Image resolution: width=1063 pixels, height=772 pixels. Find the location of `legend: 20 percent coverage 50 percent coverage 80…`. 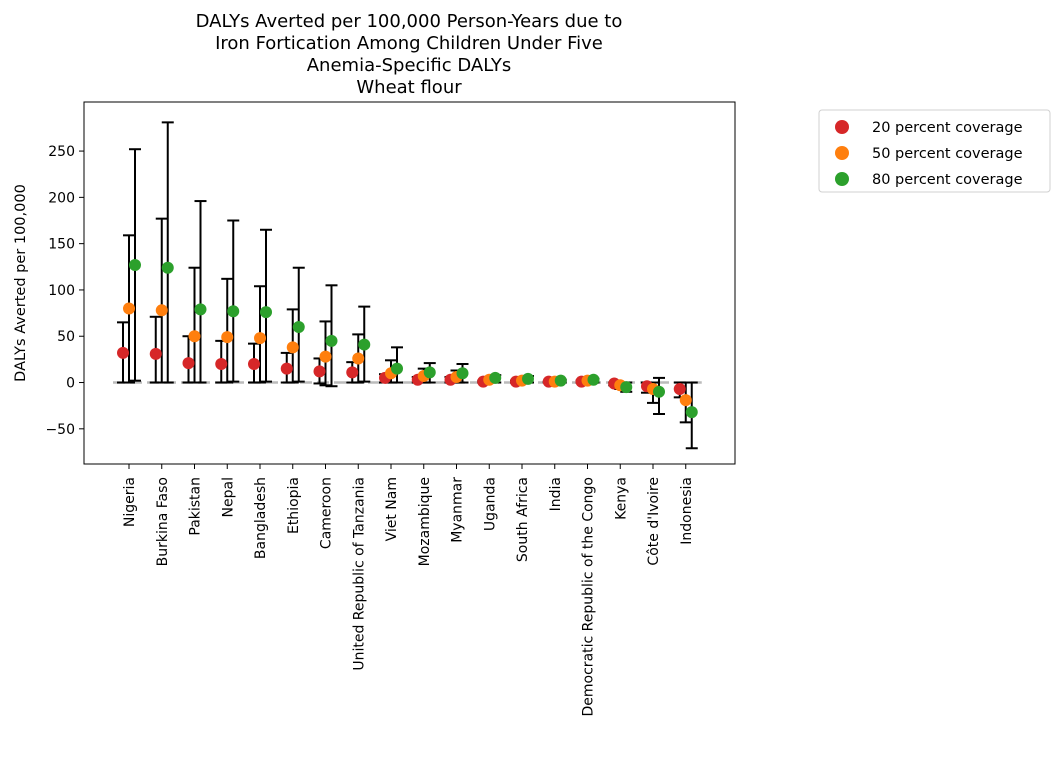

legend: 20 percent coverage 50 percent coverage 80… is located at coordinates (934, 151).